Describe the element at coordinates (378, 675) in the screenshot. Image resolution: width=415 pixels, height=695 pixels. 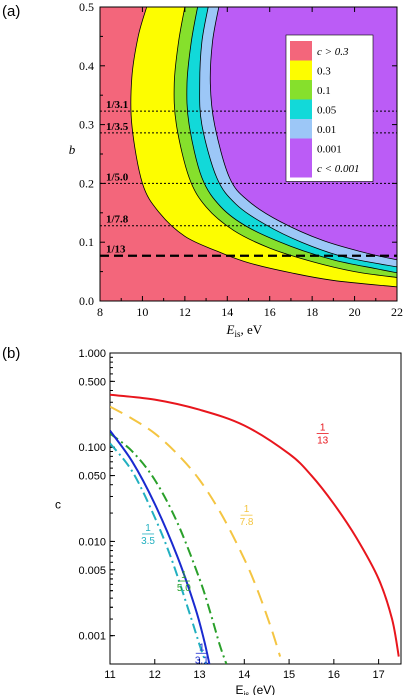
I see `x-tick-label: 17` at that location.